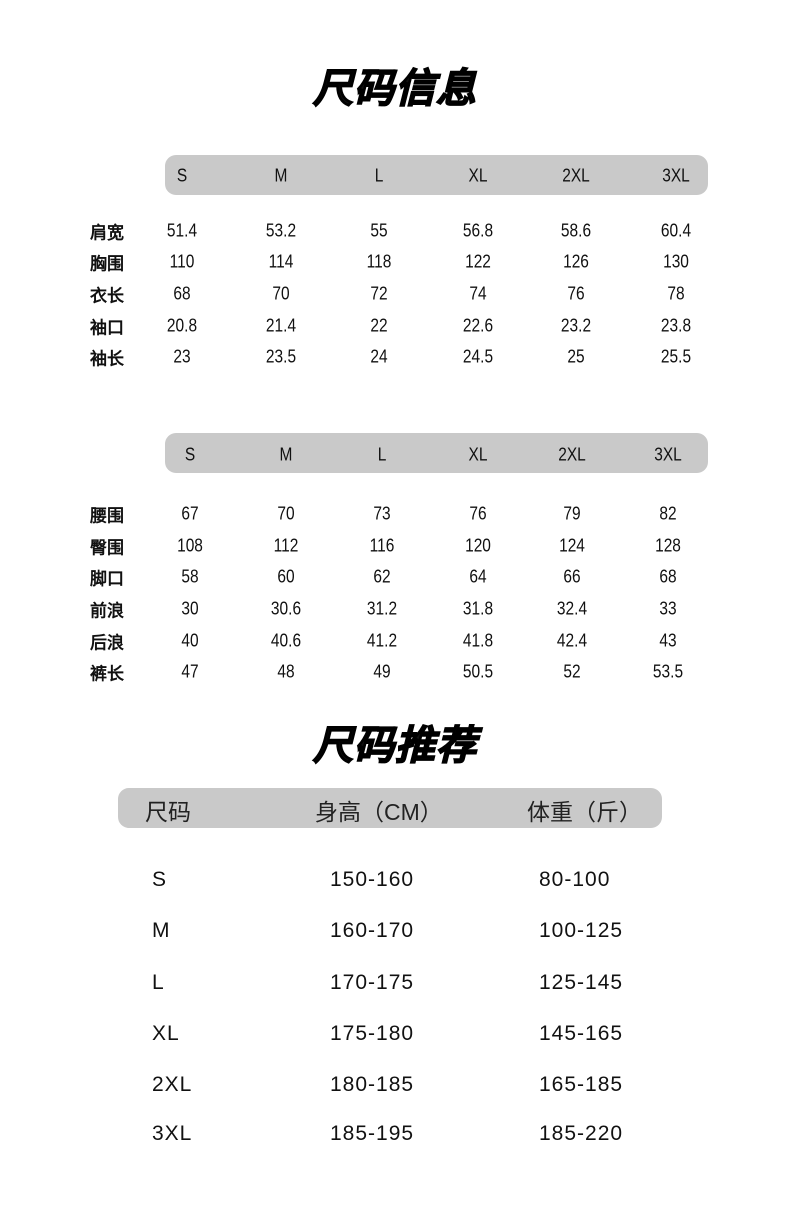  Describe the element at coordinates (172, 1084) in the screenshot. I see `recommendation-cell: 2XL` at that location.